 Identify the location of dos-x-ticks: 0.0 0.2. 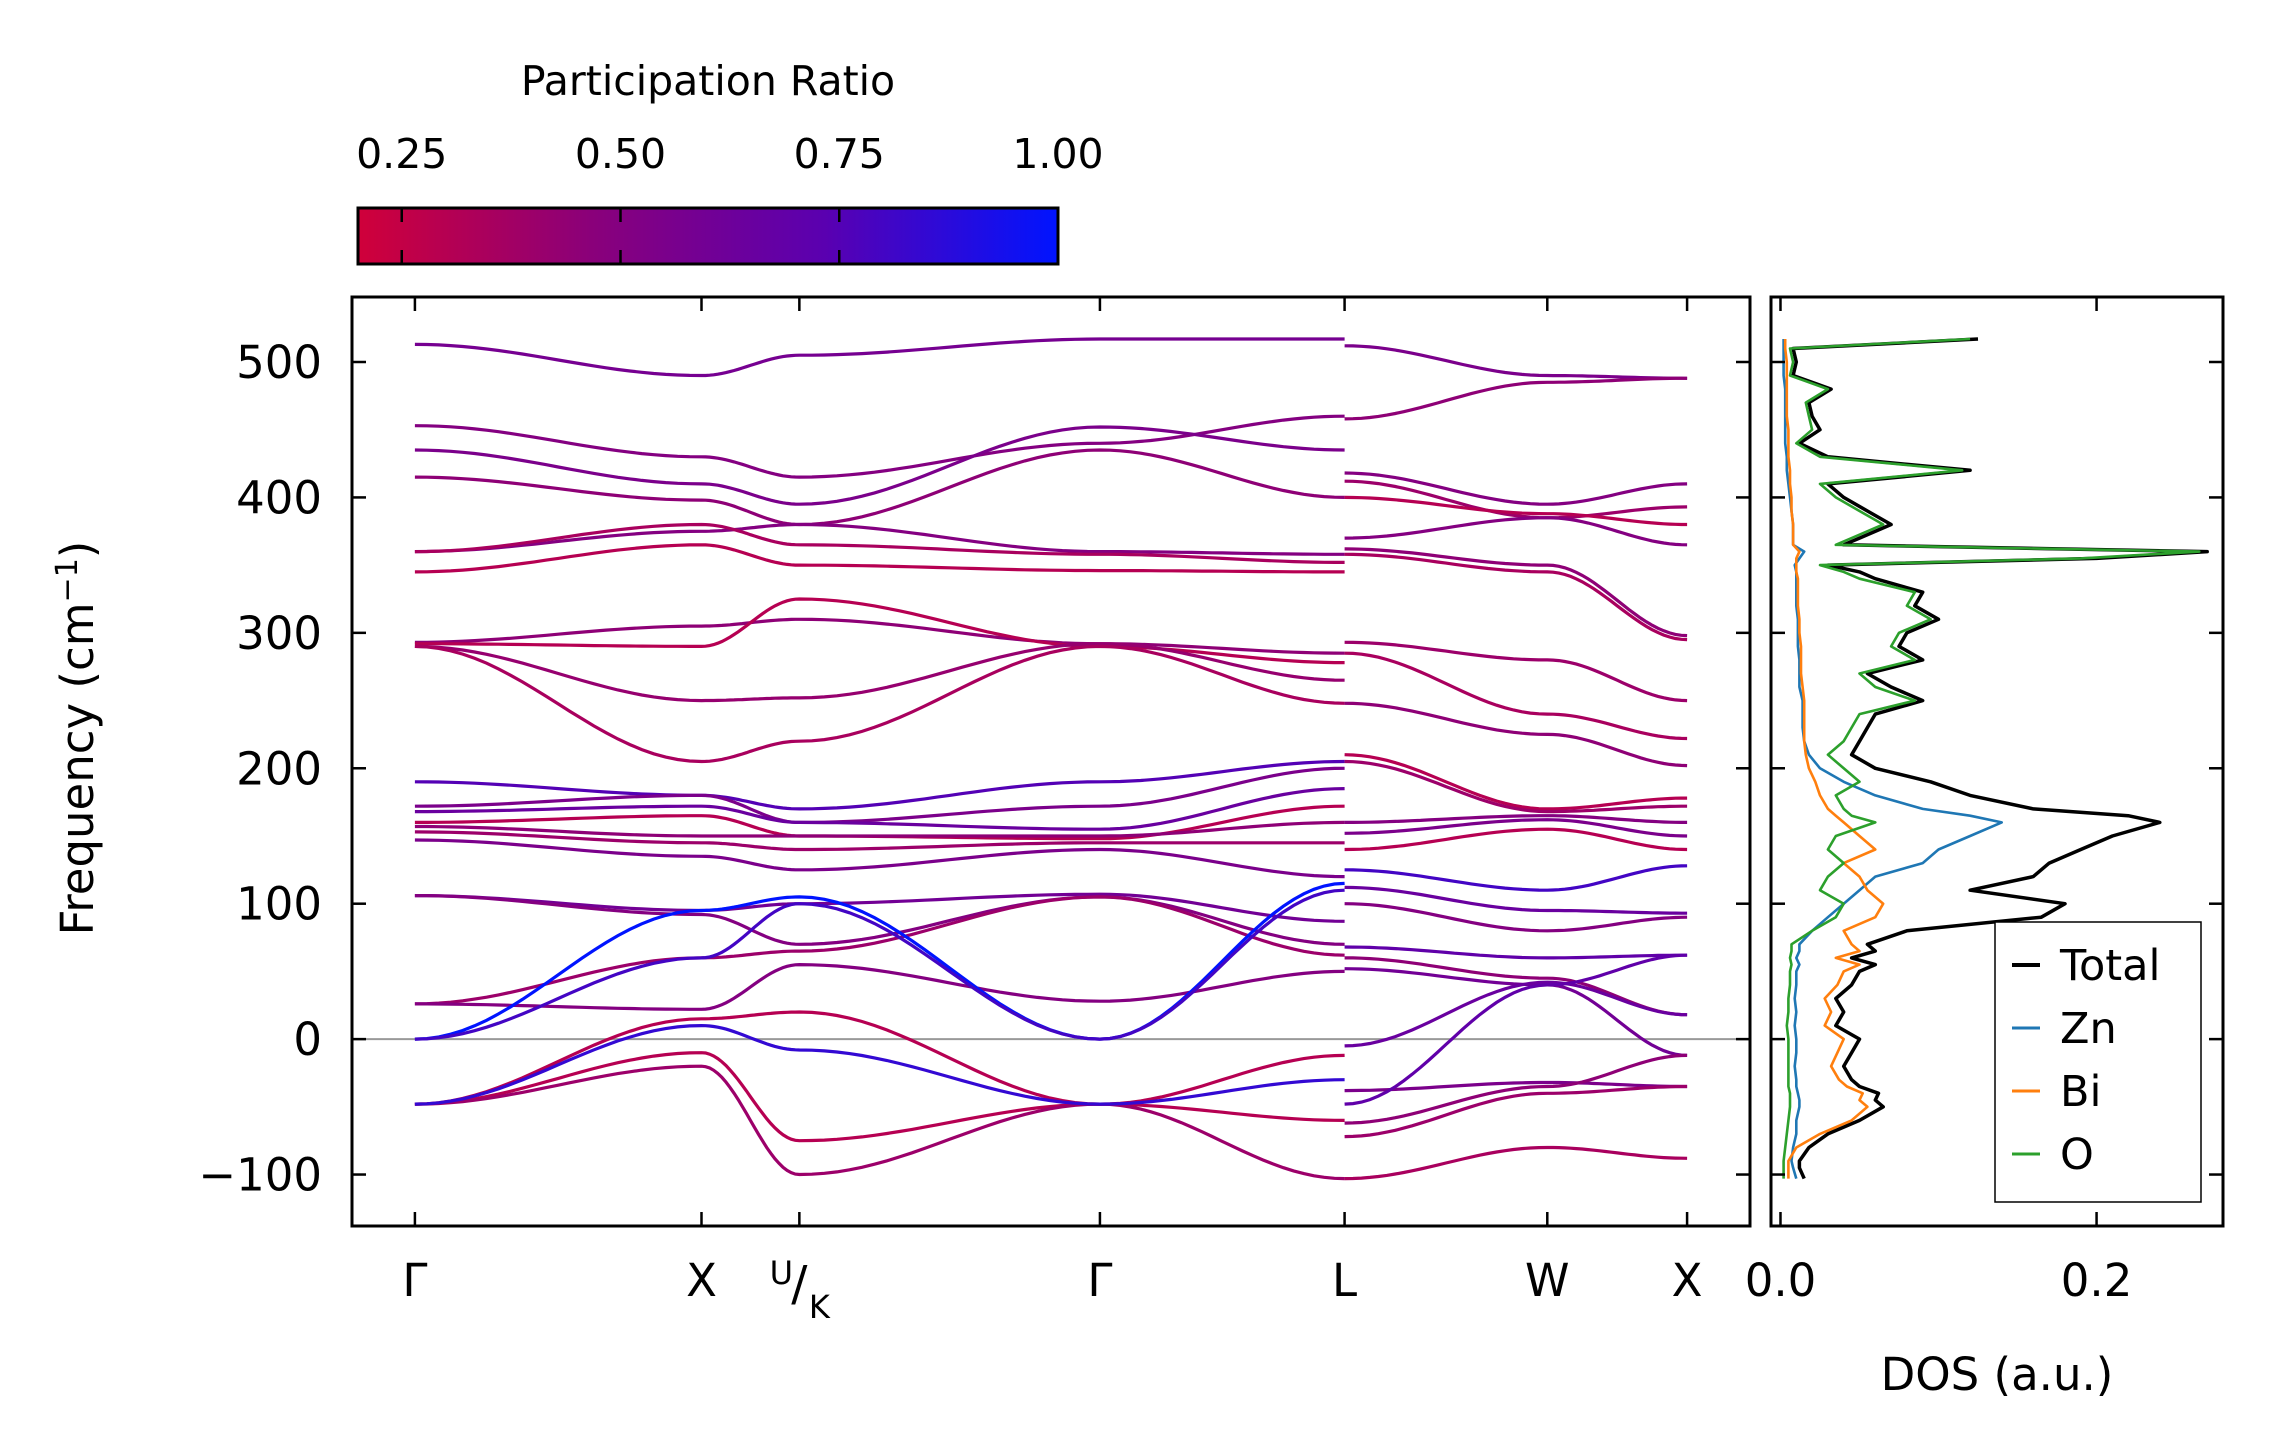
(1939, 802).